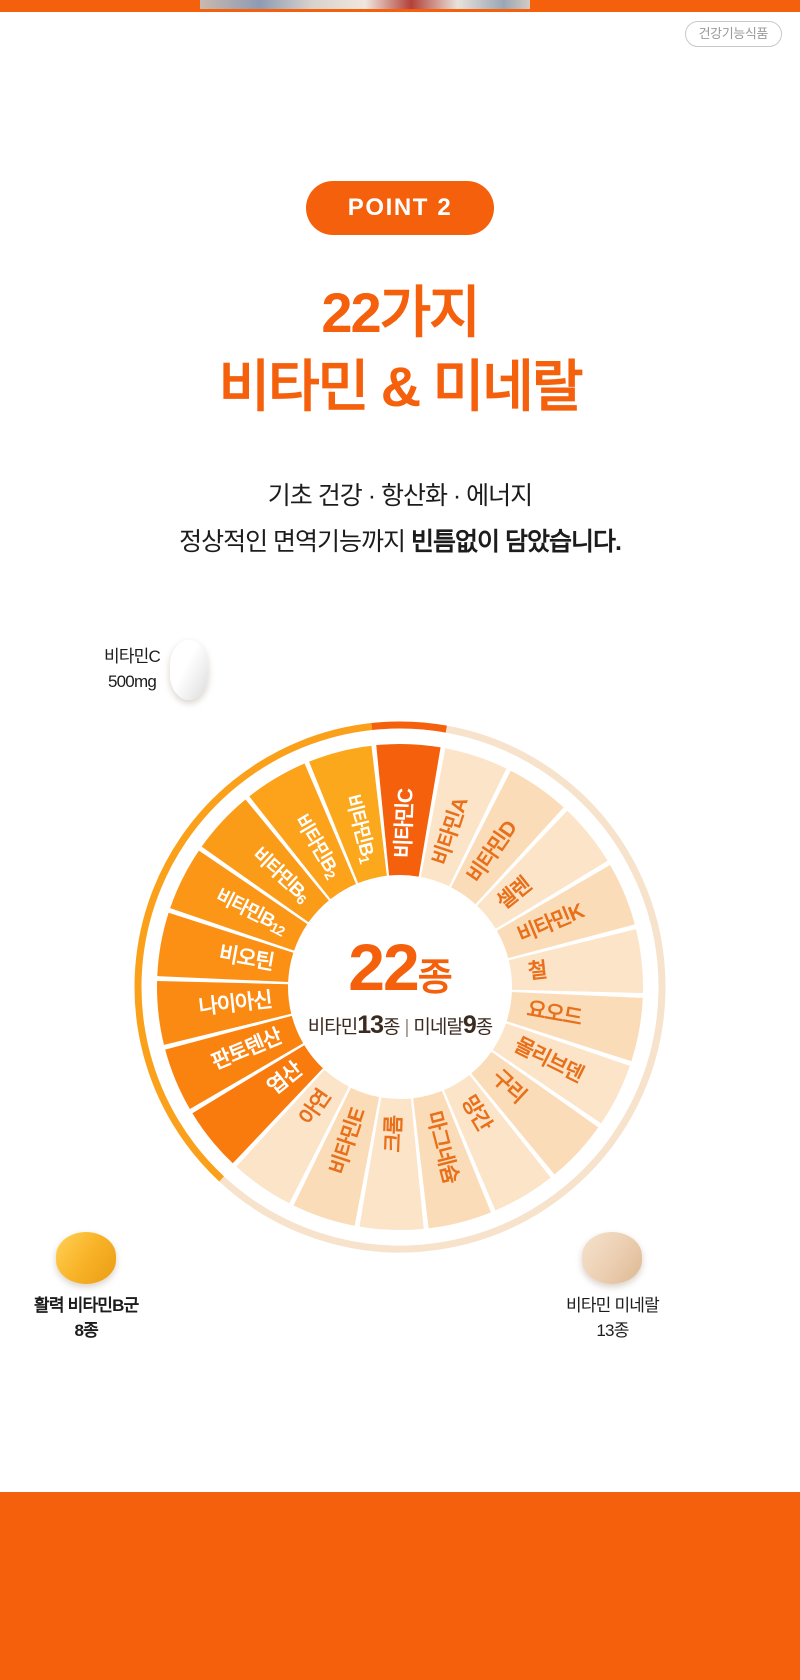 The width and height of the screenshot is (800, 1680). Describe the element at coordinates (132, 681) in the screenshot. I see `callout-vitamin-c-line2: 500mg` at that location.